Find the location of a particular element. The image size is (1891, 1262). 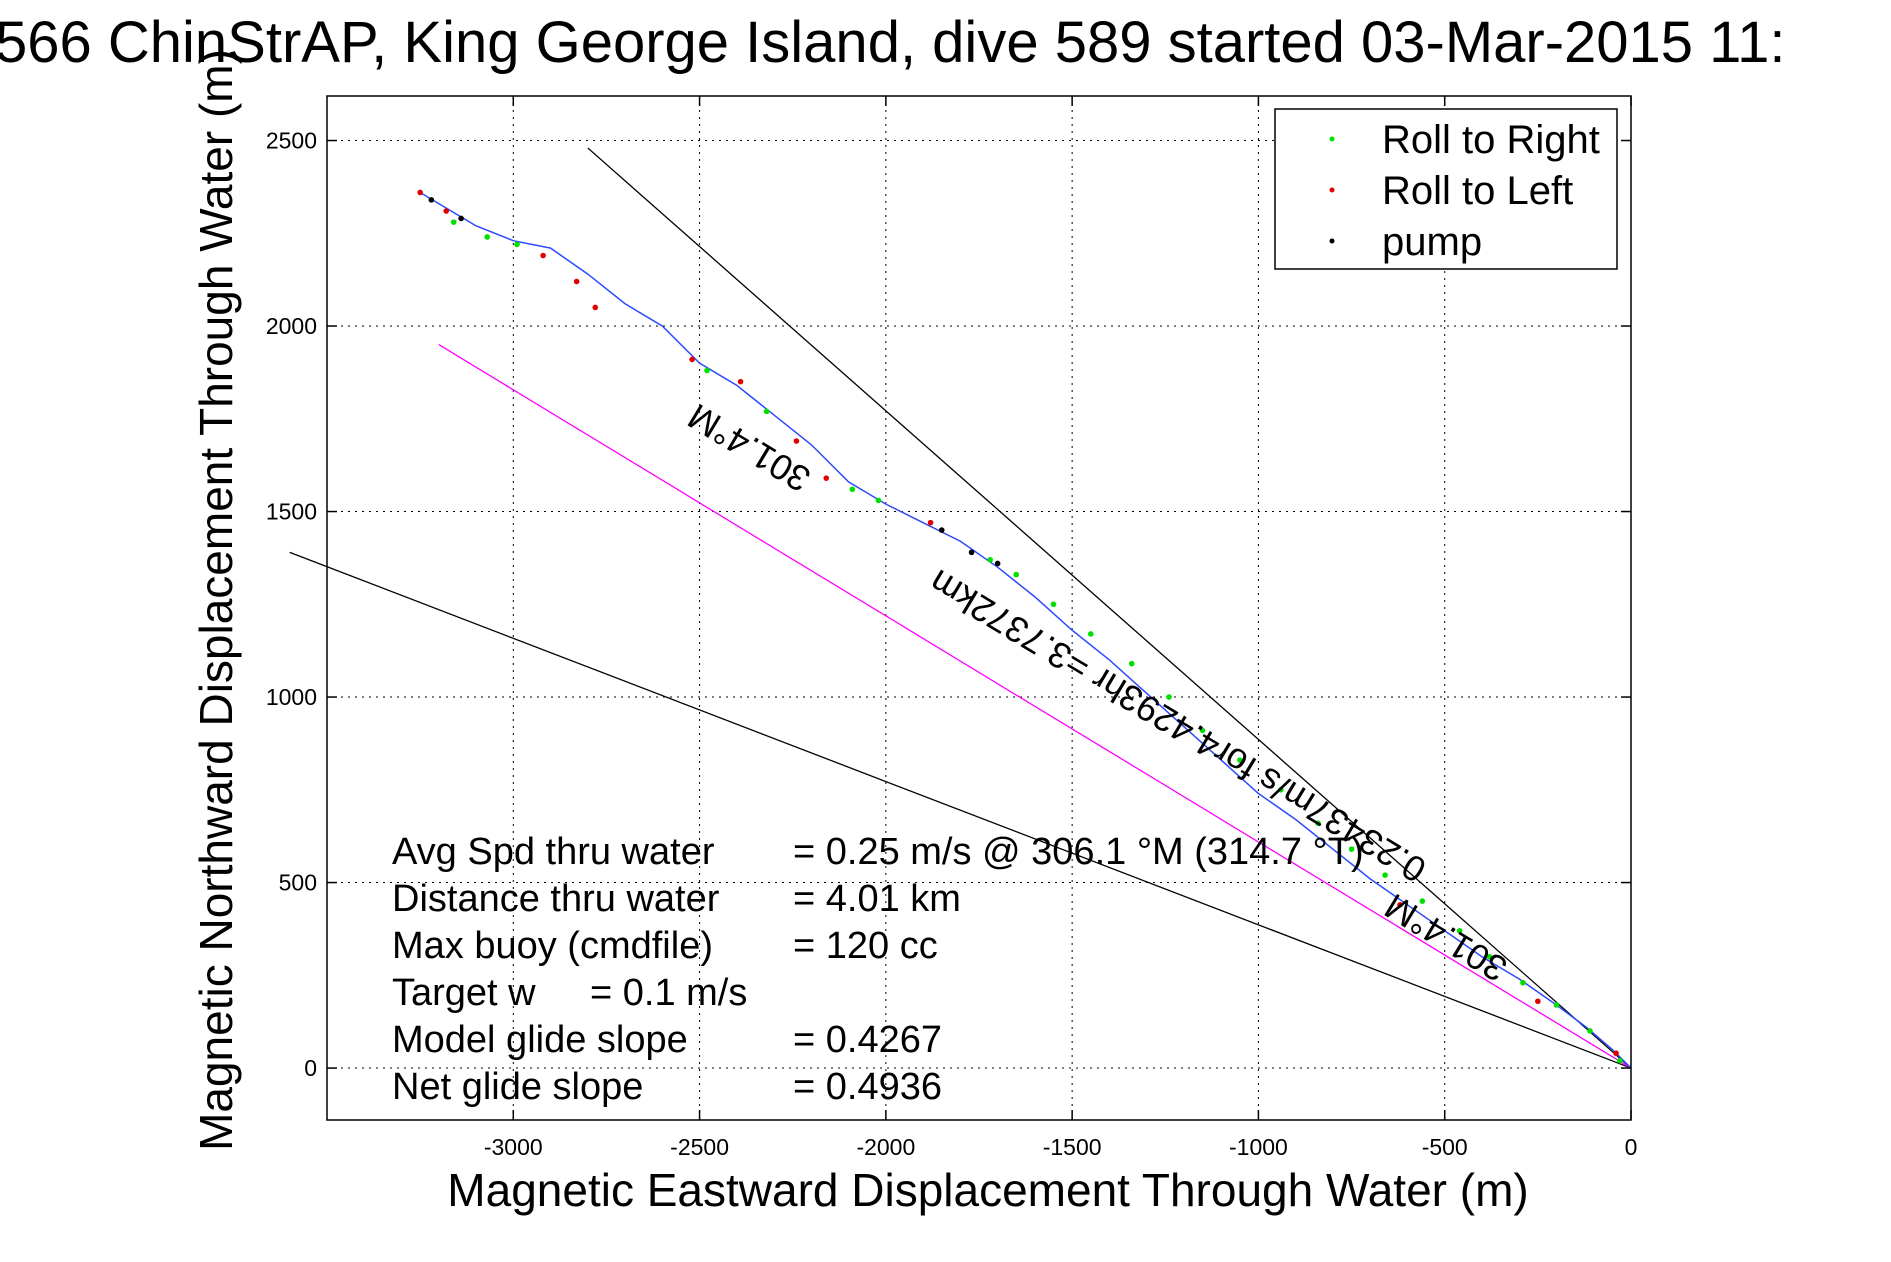

stat-value: = 120 cc is located at coordinates (865, 946).